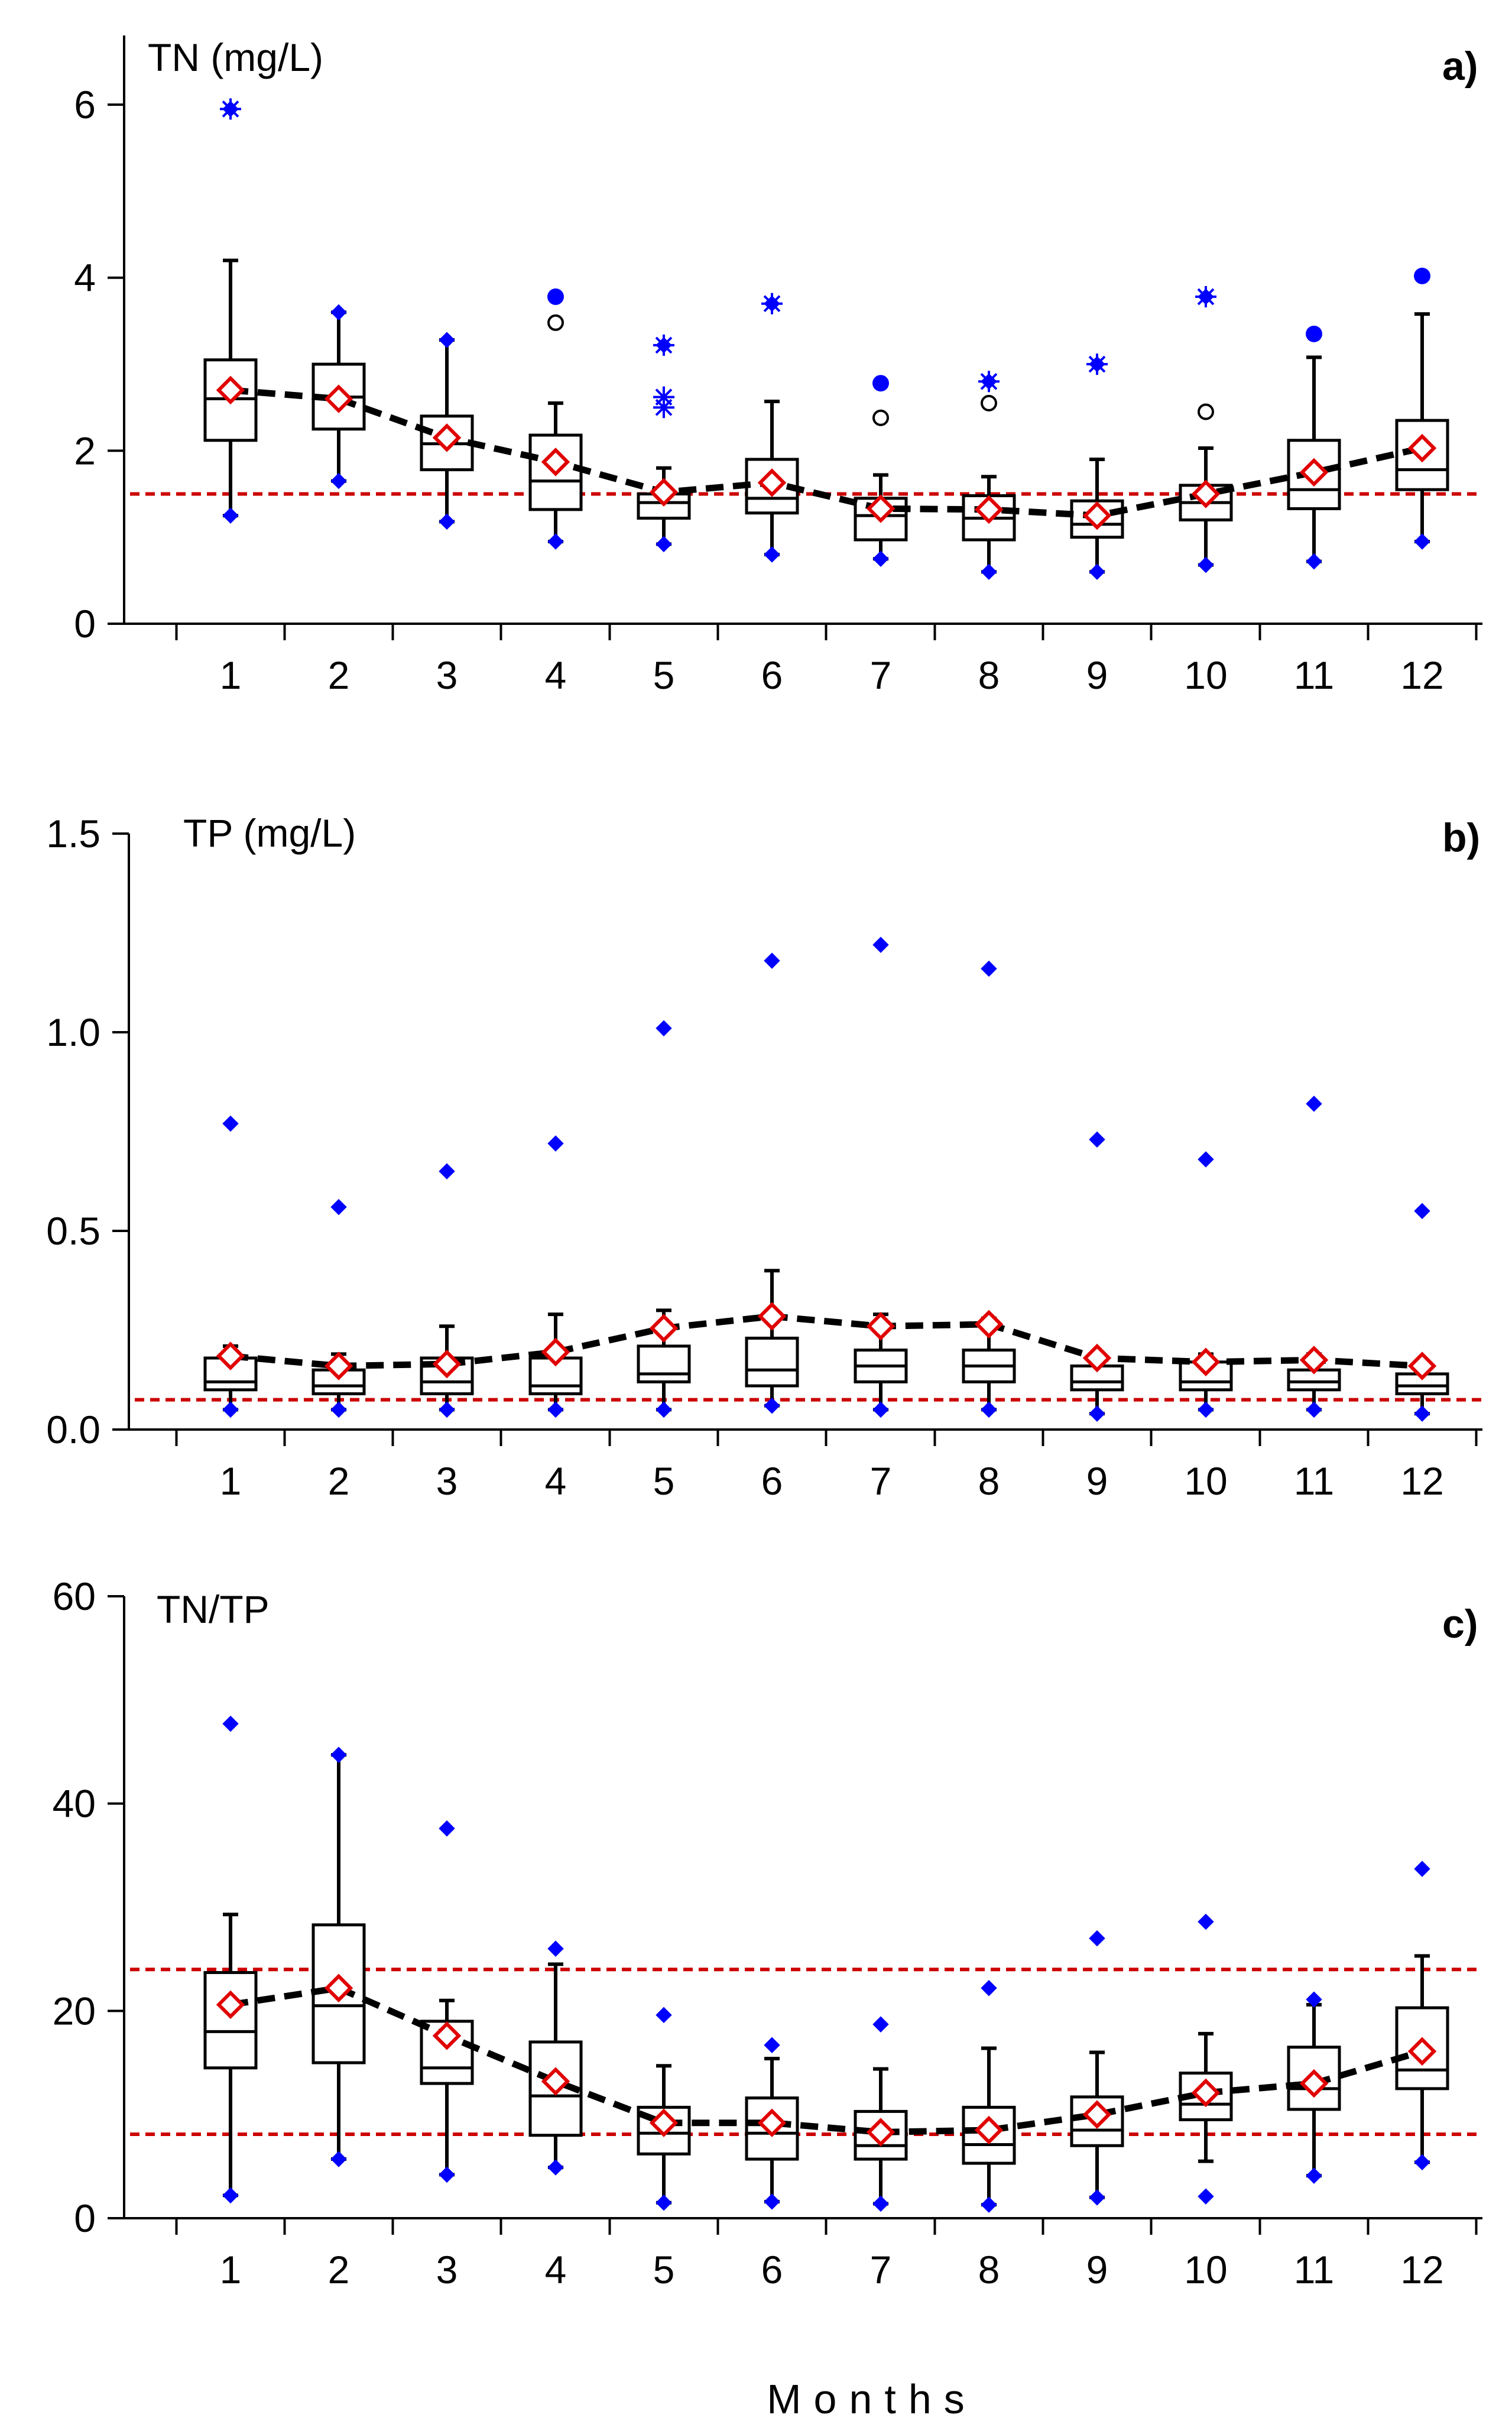 Image resolution: width=1512 pixels, height=2434 pixels. What do you see at coordinates (1097, 1481) in the screenshot?
I see `x-tick-label: 9` at bounding box center [1097, 1481].